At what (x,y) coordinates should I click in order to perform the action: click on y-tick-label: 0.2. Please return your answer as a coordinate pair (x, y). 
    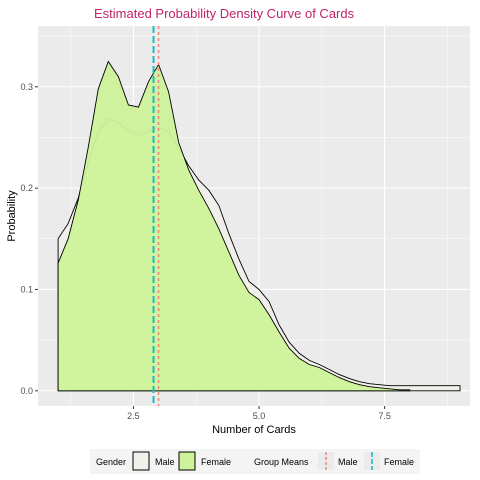
    Looking at the image, I should click on (26, 188).